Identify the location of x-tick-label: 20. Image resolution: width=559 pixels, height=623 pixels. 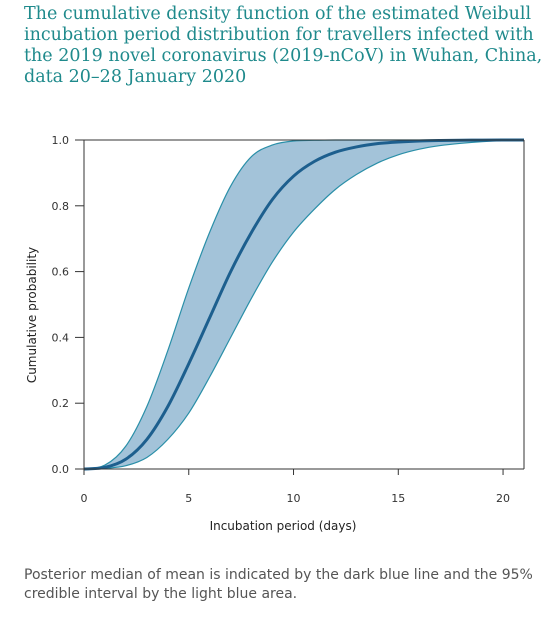
(503, 498).